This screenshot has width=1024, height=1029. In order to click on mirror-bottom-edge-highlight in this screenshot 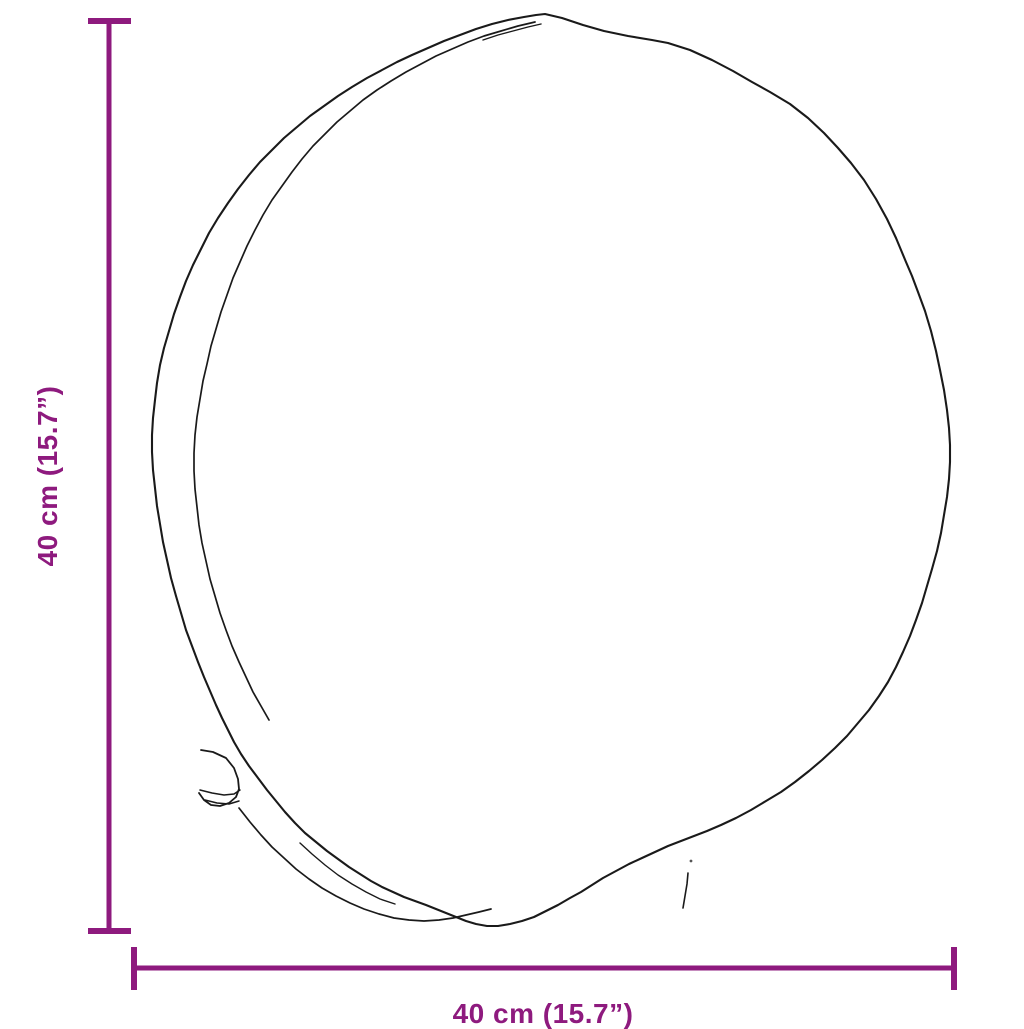, I will do `click(347, 873)`.